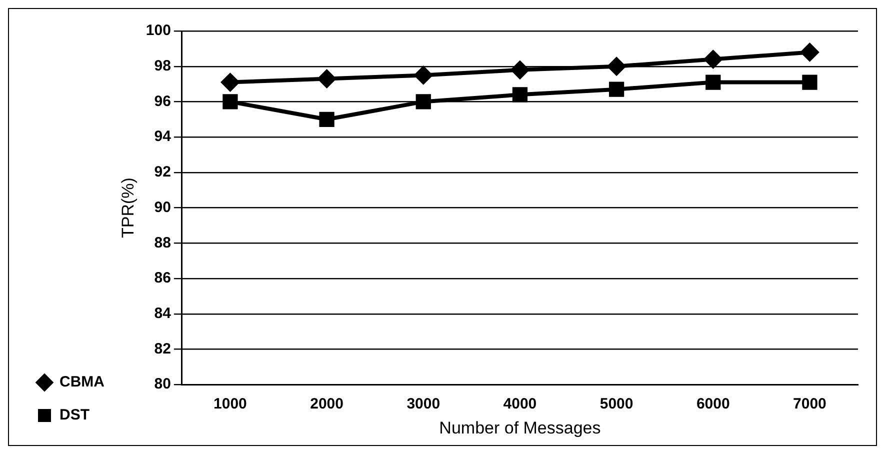 The height and width of the screenshot is (454, 885). What do you see at coordinates (327, 404) in the screenshot?
I see `x-tick-label: 2000` at bounding box center [327, 404].